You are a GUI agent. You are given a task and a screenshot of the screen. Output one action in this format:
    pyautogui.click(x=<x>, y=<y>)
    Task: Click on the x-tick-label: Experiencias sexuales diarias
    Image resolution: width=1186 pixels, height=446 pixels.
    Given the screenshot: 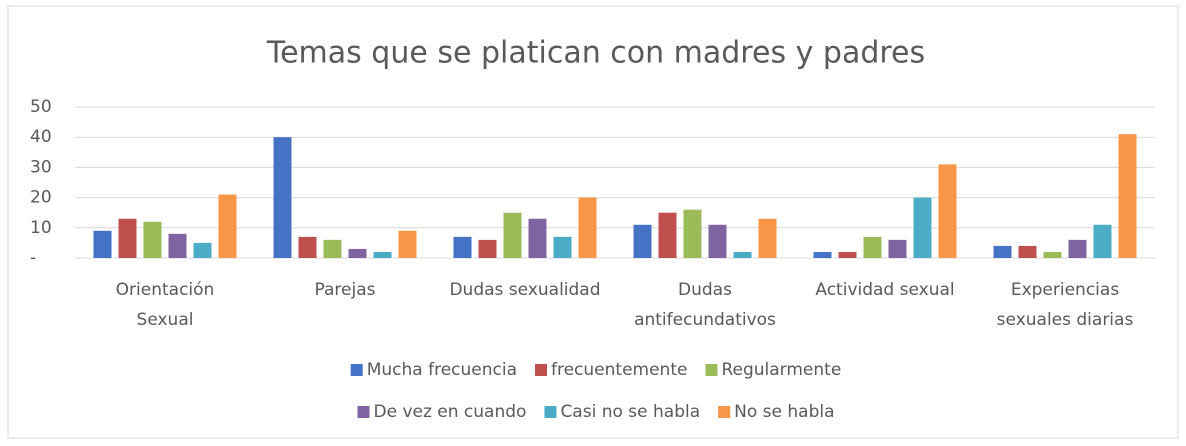 What is the action you would take?
    pyautogui.click(x=1065, y=305)
    